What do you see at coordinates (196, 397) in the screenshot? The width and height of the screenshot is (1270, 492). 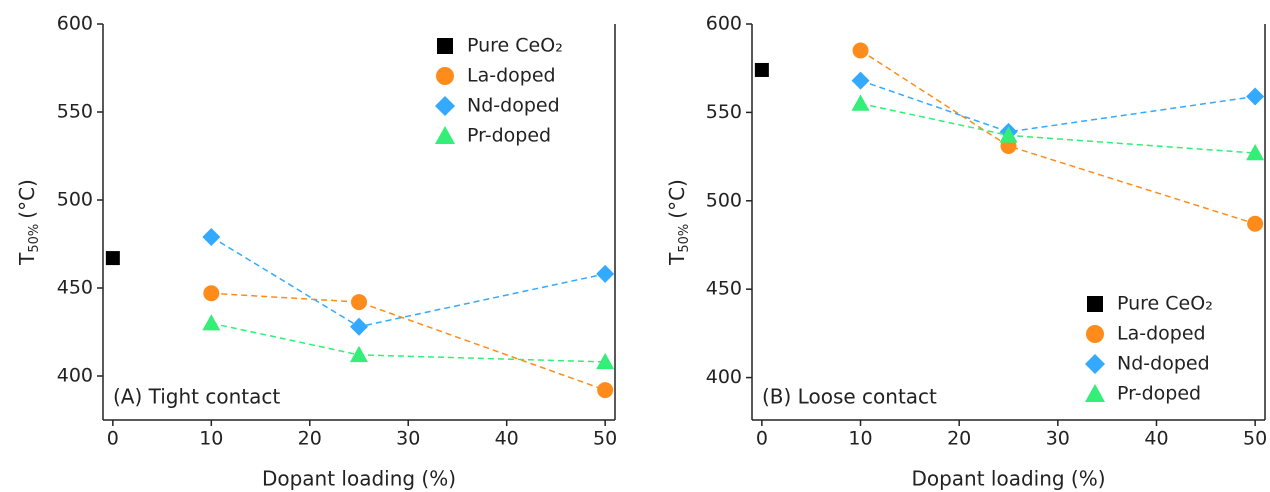 I see `annotation: (A) Tight contact` at bounding box center [196, 397].